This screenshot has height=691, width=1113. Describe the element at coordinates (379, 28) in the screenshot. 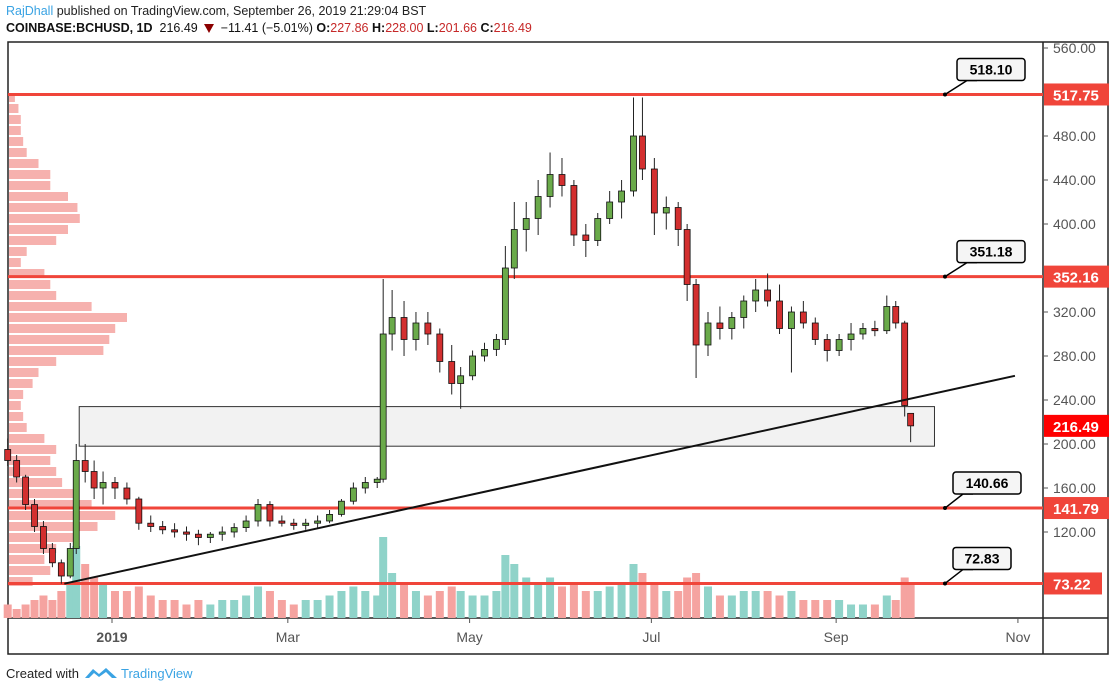

I see `high-label: H:` at that location.